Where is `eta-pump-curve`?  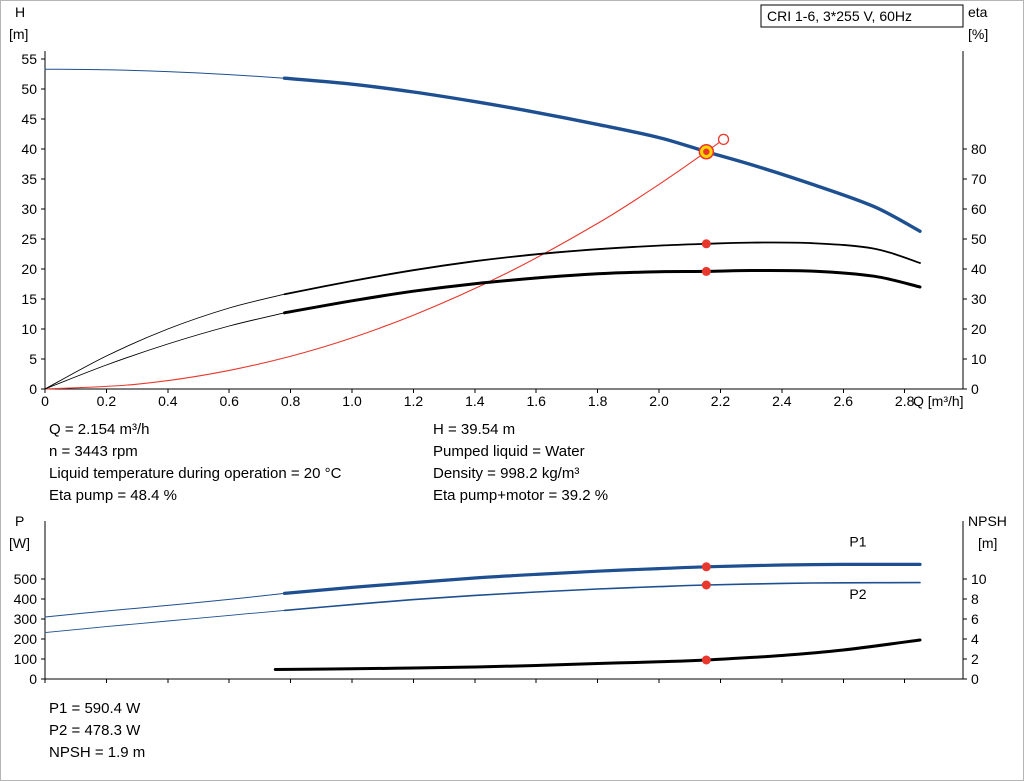 eta-pump-curve is located at coordinates (602, 268).